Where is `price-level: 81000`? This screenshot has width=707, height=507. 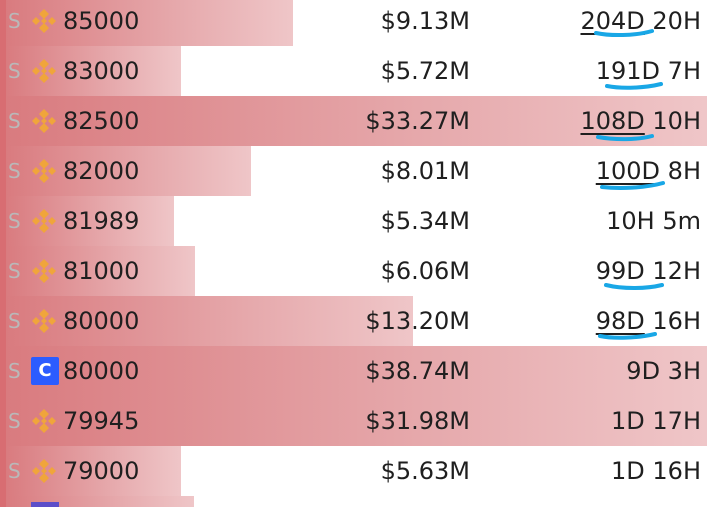 price-level: 81000 is located at coordinates (101, 271).